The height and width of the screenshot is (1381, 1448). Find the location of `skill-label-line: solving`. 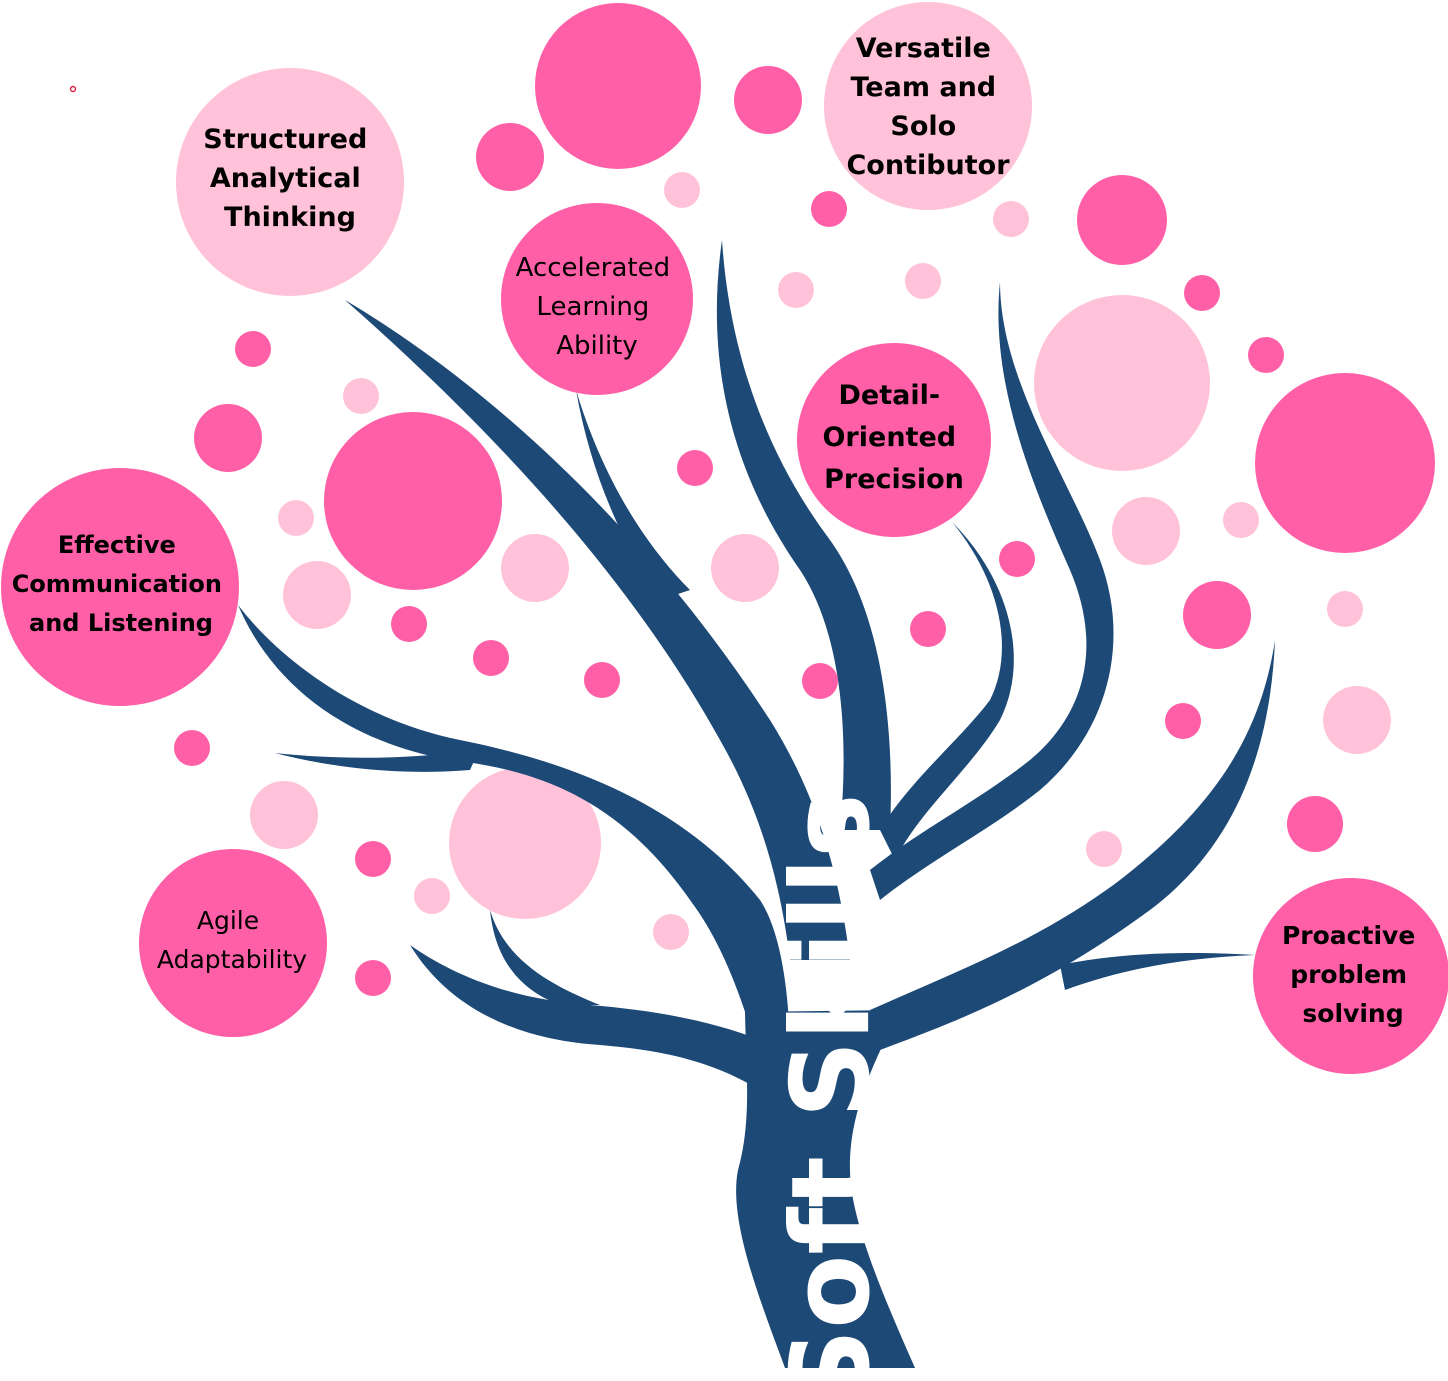

skill-label-line: solving is located at coordinates (1352, 1013).